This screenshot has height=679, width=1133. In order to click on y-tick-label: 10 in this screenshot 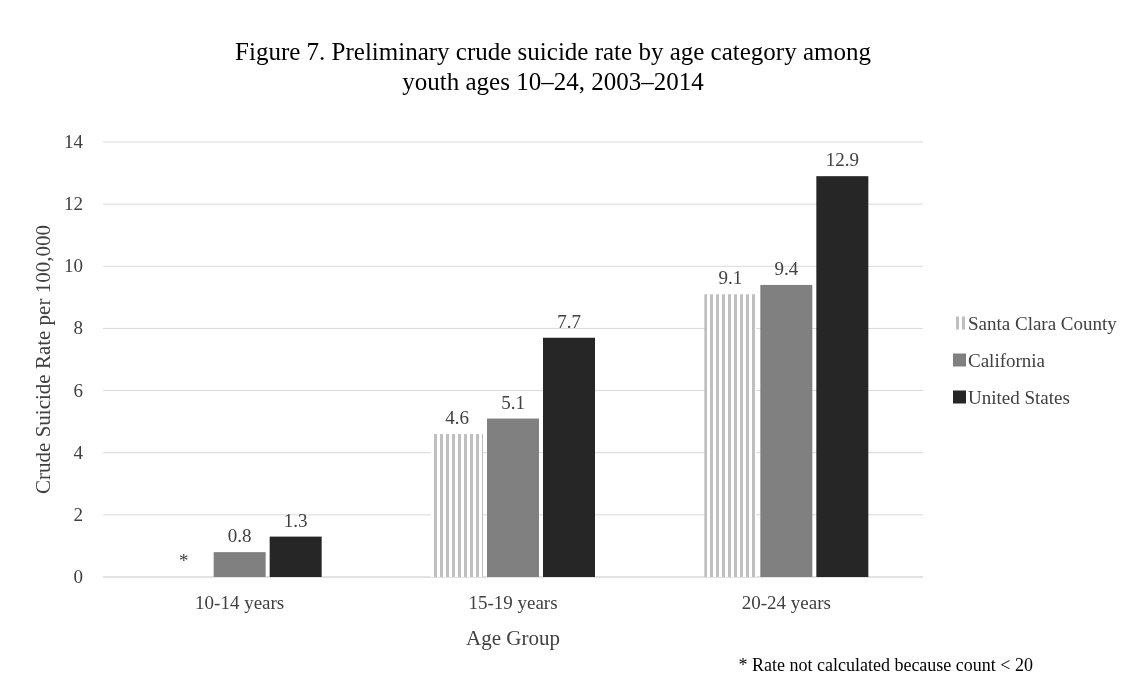, I will do `click(73, 266)`.